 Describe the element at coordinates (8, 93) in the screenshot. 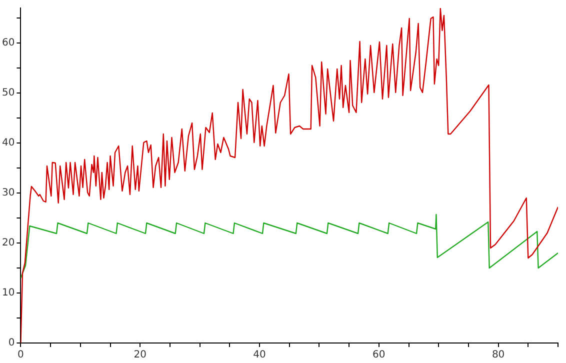

I see `y-tick-label: 50` at that location.